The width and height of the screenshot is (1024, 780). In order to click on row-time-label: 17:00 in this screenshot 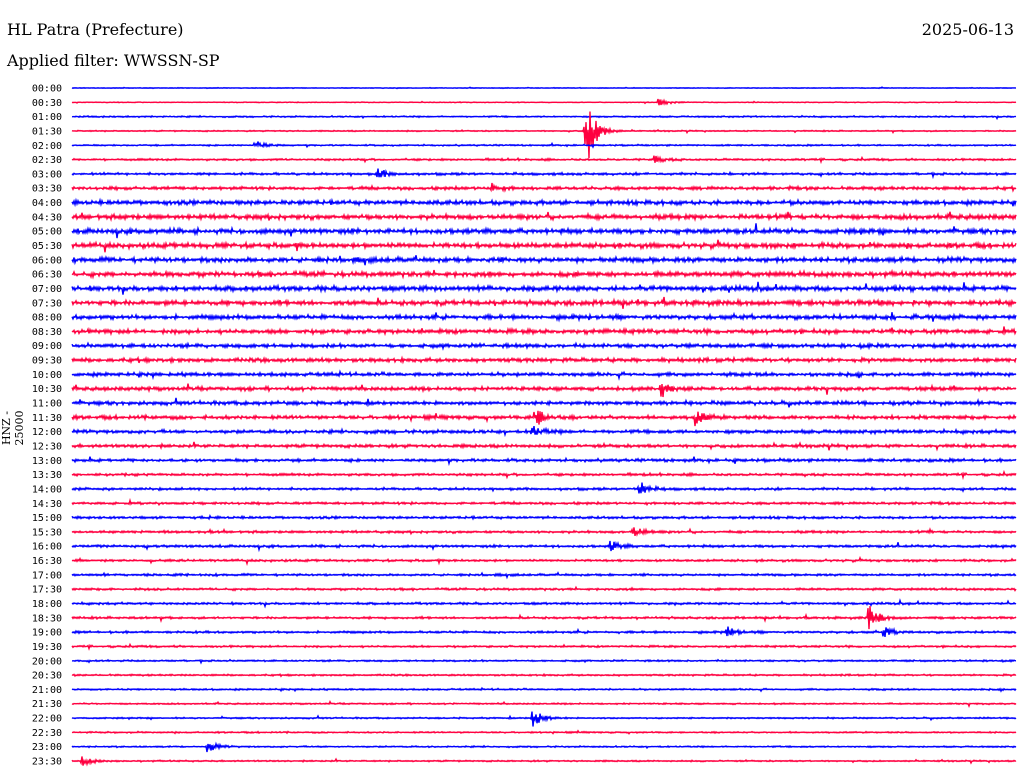, I will do `click(47, 575)`.